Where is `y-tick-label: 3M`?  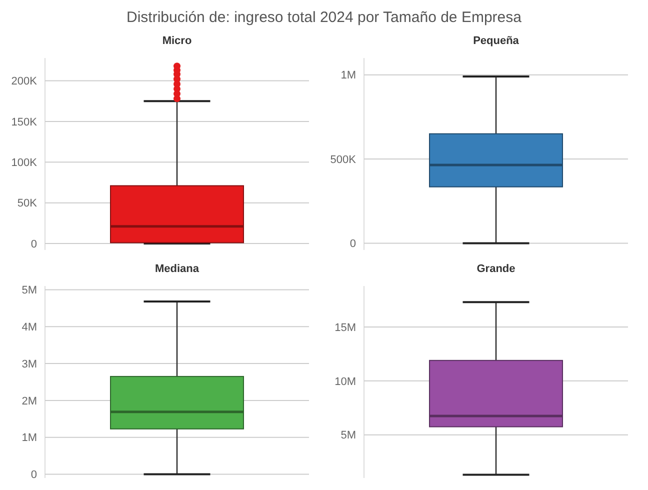 y-tick-label: 3M is located at coordinates (29, 364).